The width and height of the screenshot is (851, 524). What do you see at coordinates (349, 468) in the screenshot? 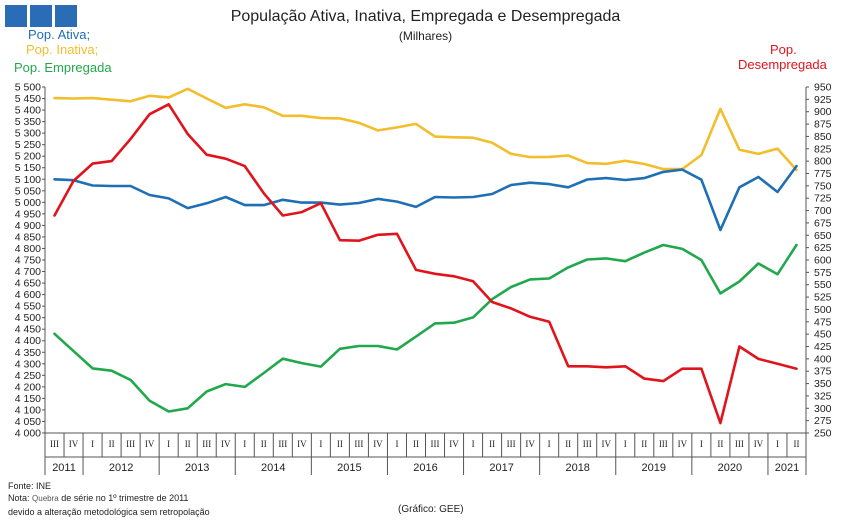
I see `x-axis-year-label: 2015` at bounding box center [349, 468].